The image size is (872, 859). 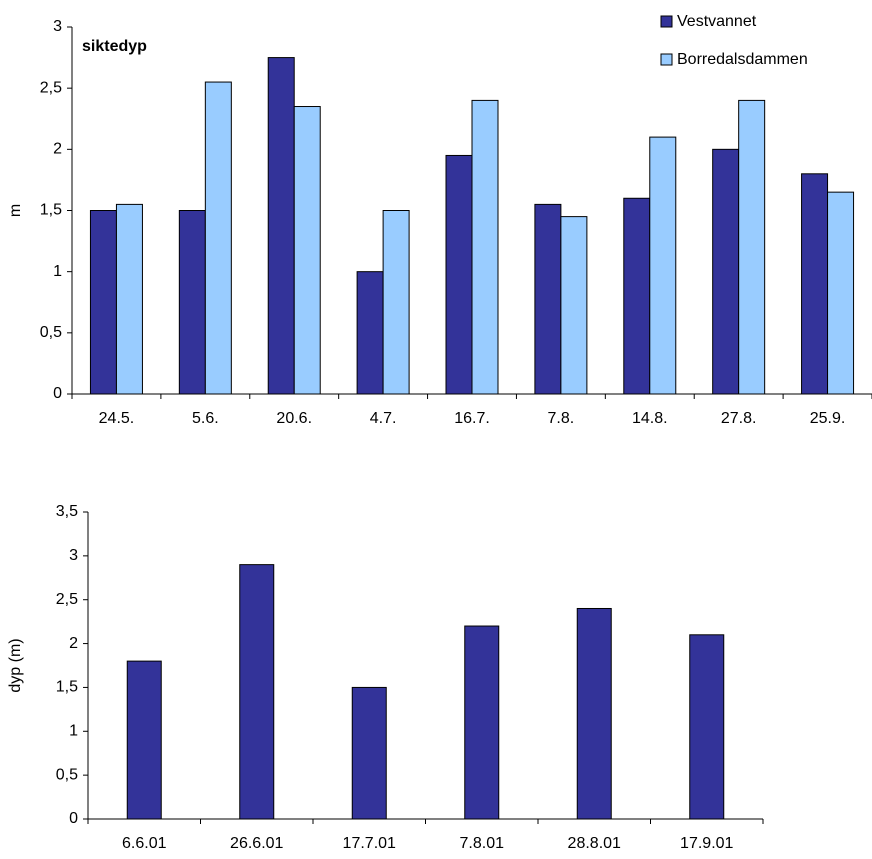 I want to click on x-tick-label: 20.6., so click(x=294, y=418).